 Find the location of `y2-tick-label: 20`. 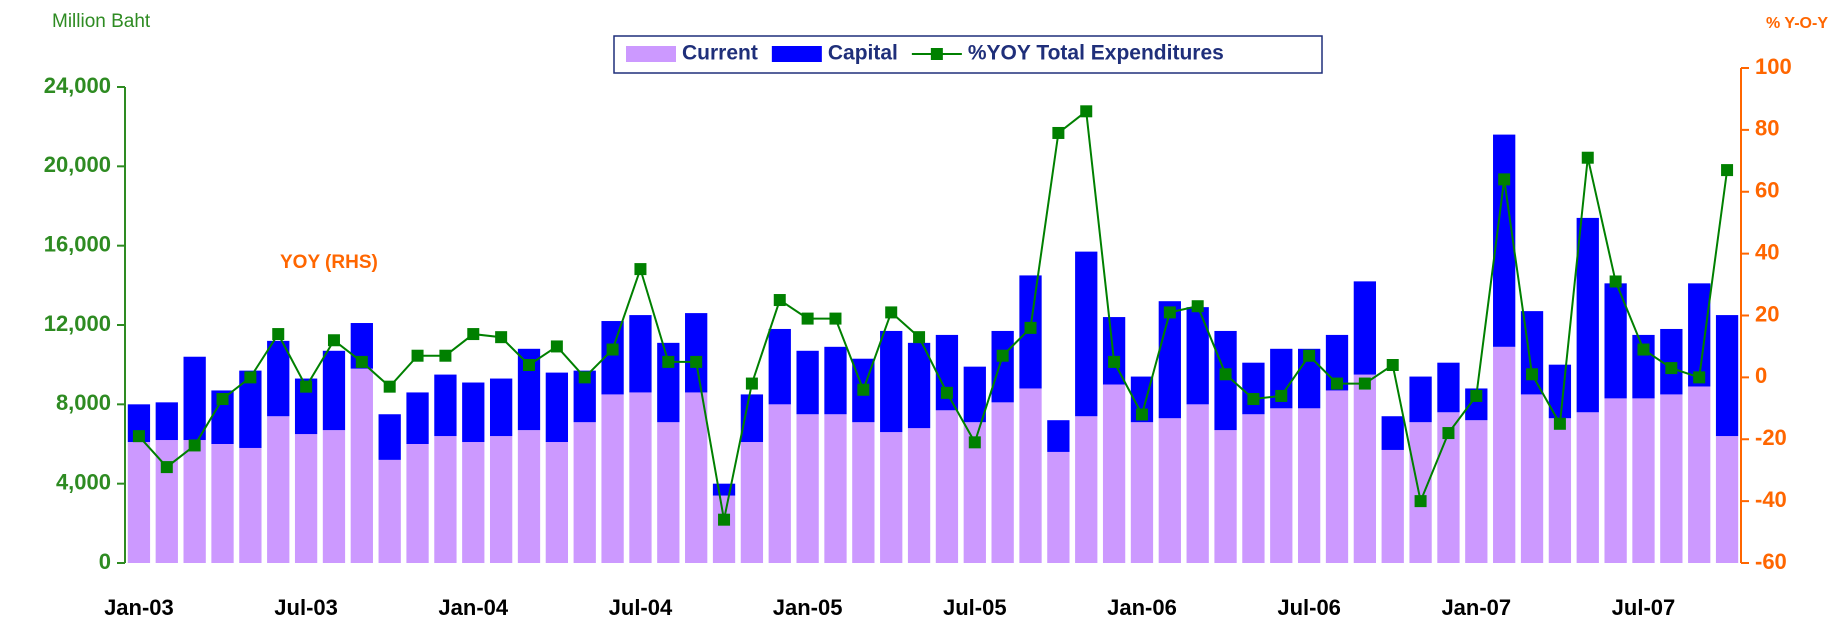

y2-tick-label: 20 is located at coordinates (1767, 313).